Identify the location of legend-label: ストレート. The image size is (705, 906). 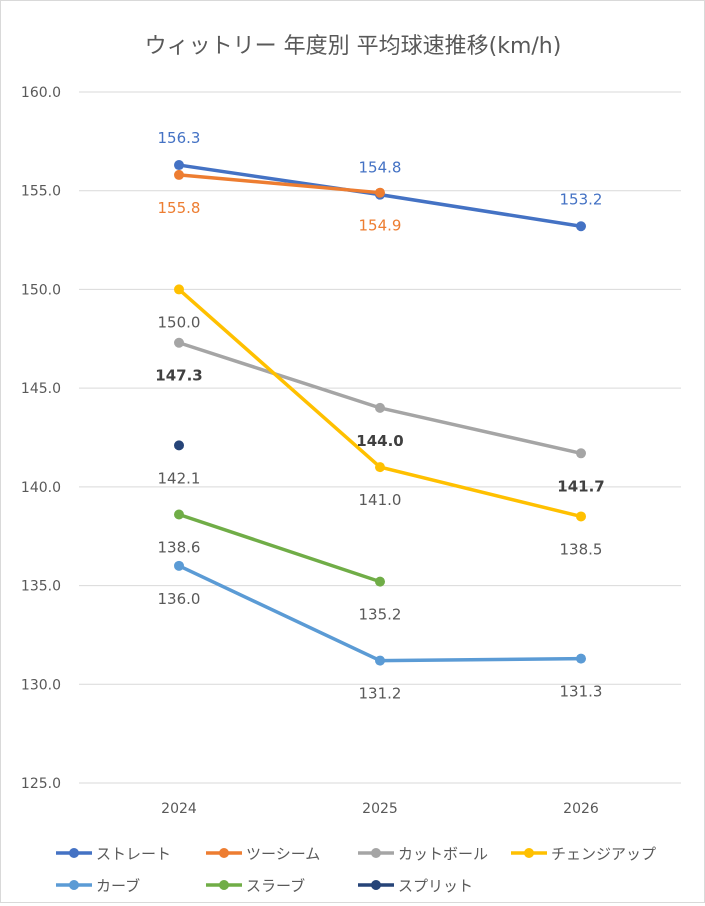
(133, 854).